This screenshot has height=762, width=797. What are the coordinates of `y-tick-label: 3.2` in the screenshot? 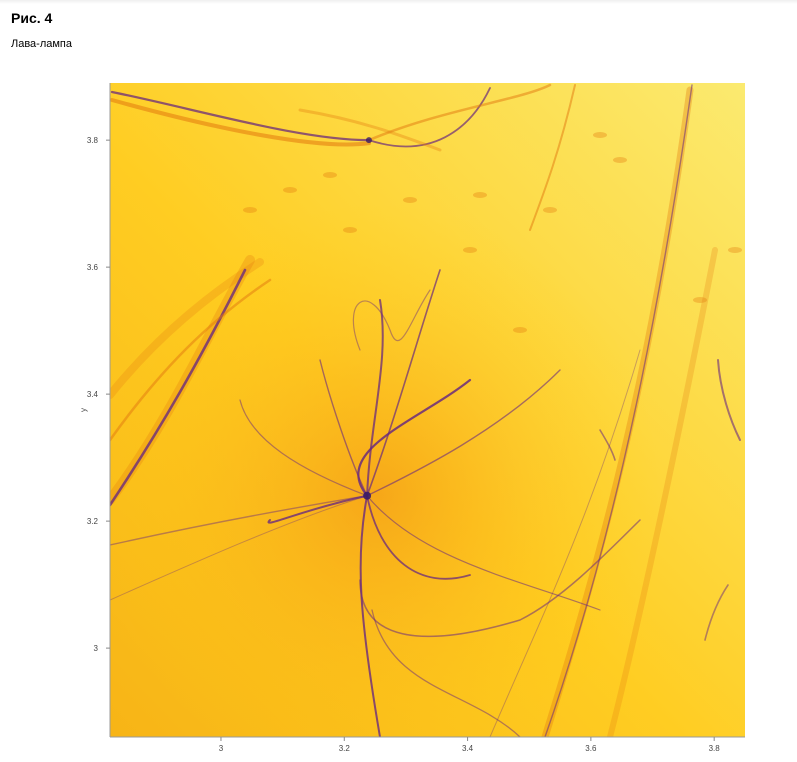 It's located at (93, 521).